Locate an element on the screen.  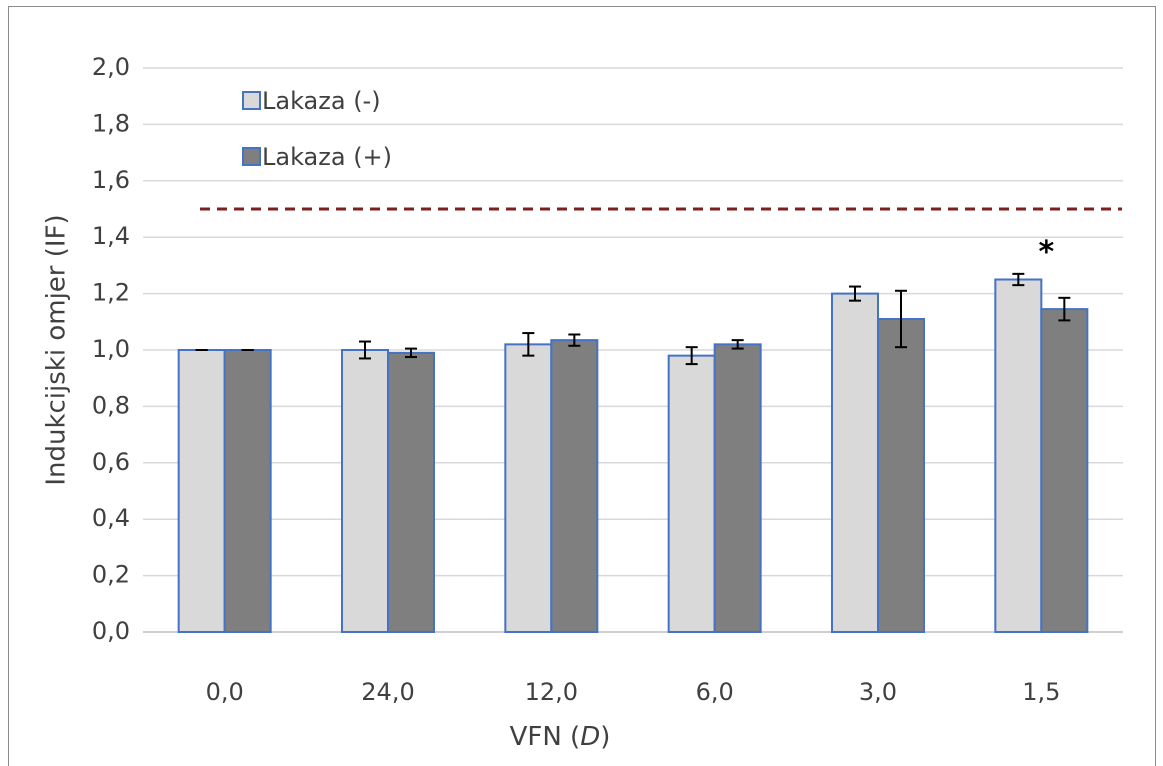
y-tick-label: 0,8 is located at coordinates (111, 405).